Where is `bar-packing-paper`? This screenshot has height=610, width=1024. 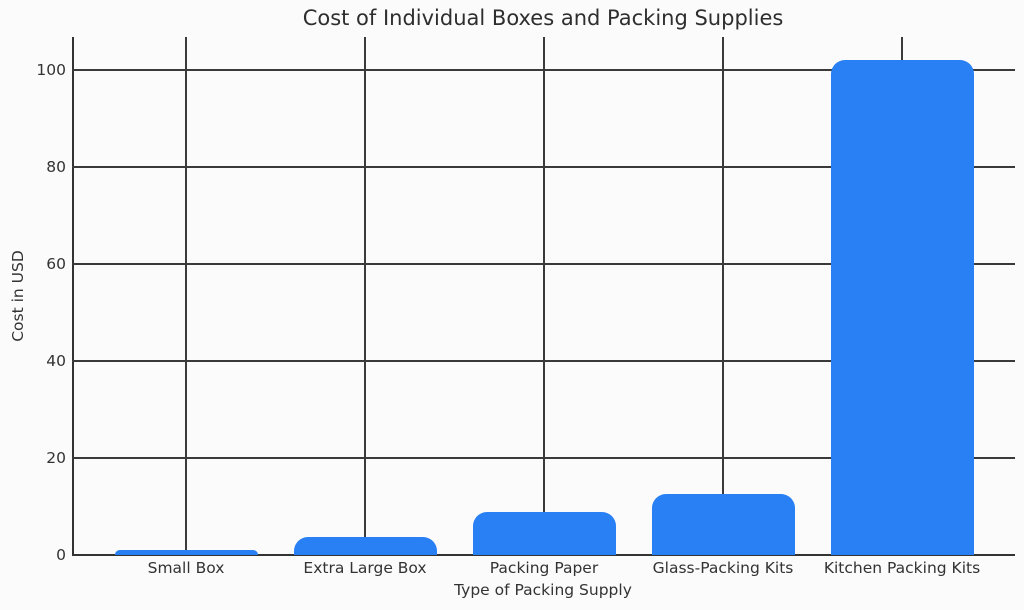 bar-packing-paper is located at coordinates (544, 533).